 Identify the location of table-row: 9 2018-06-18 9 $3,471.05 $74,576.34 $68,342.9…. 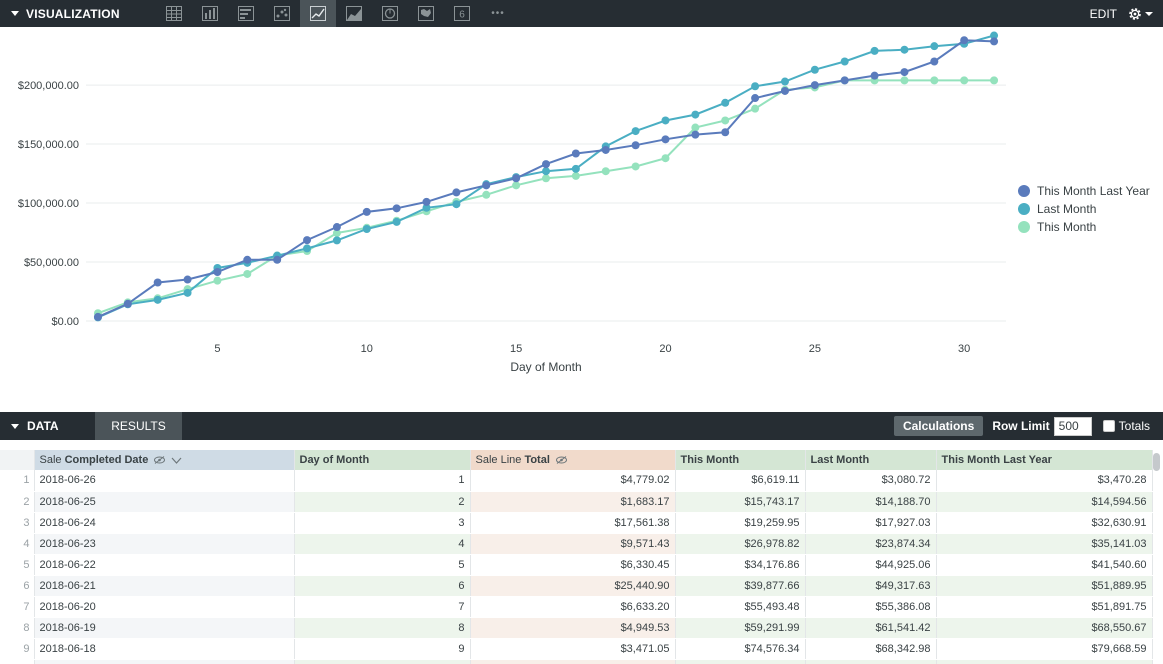
(576, 649).